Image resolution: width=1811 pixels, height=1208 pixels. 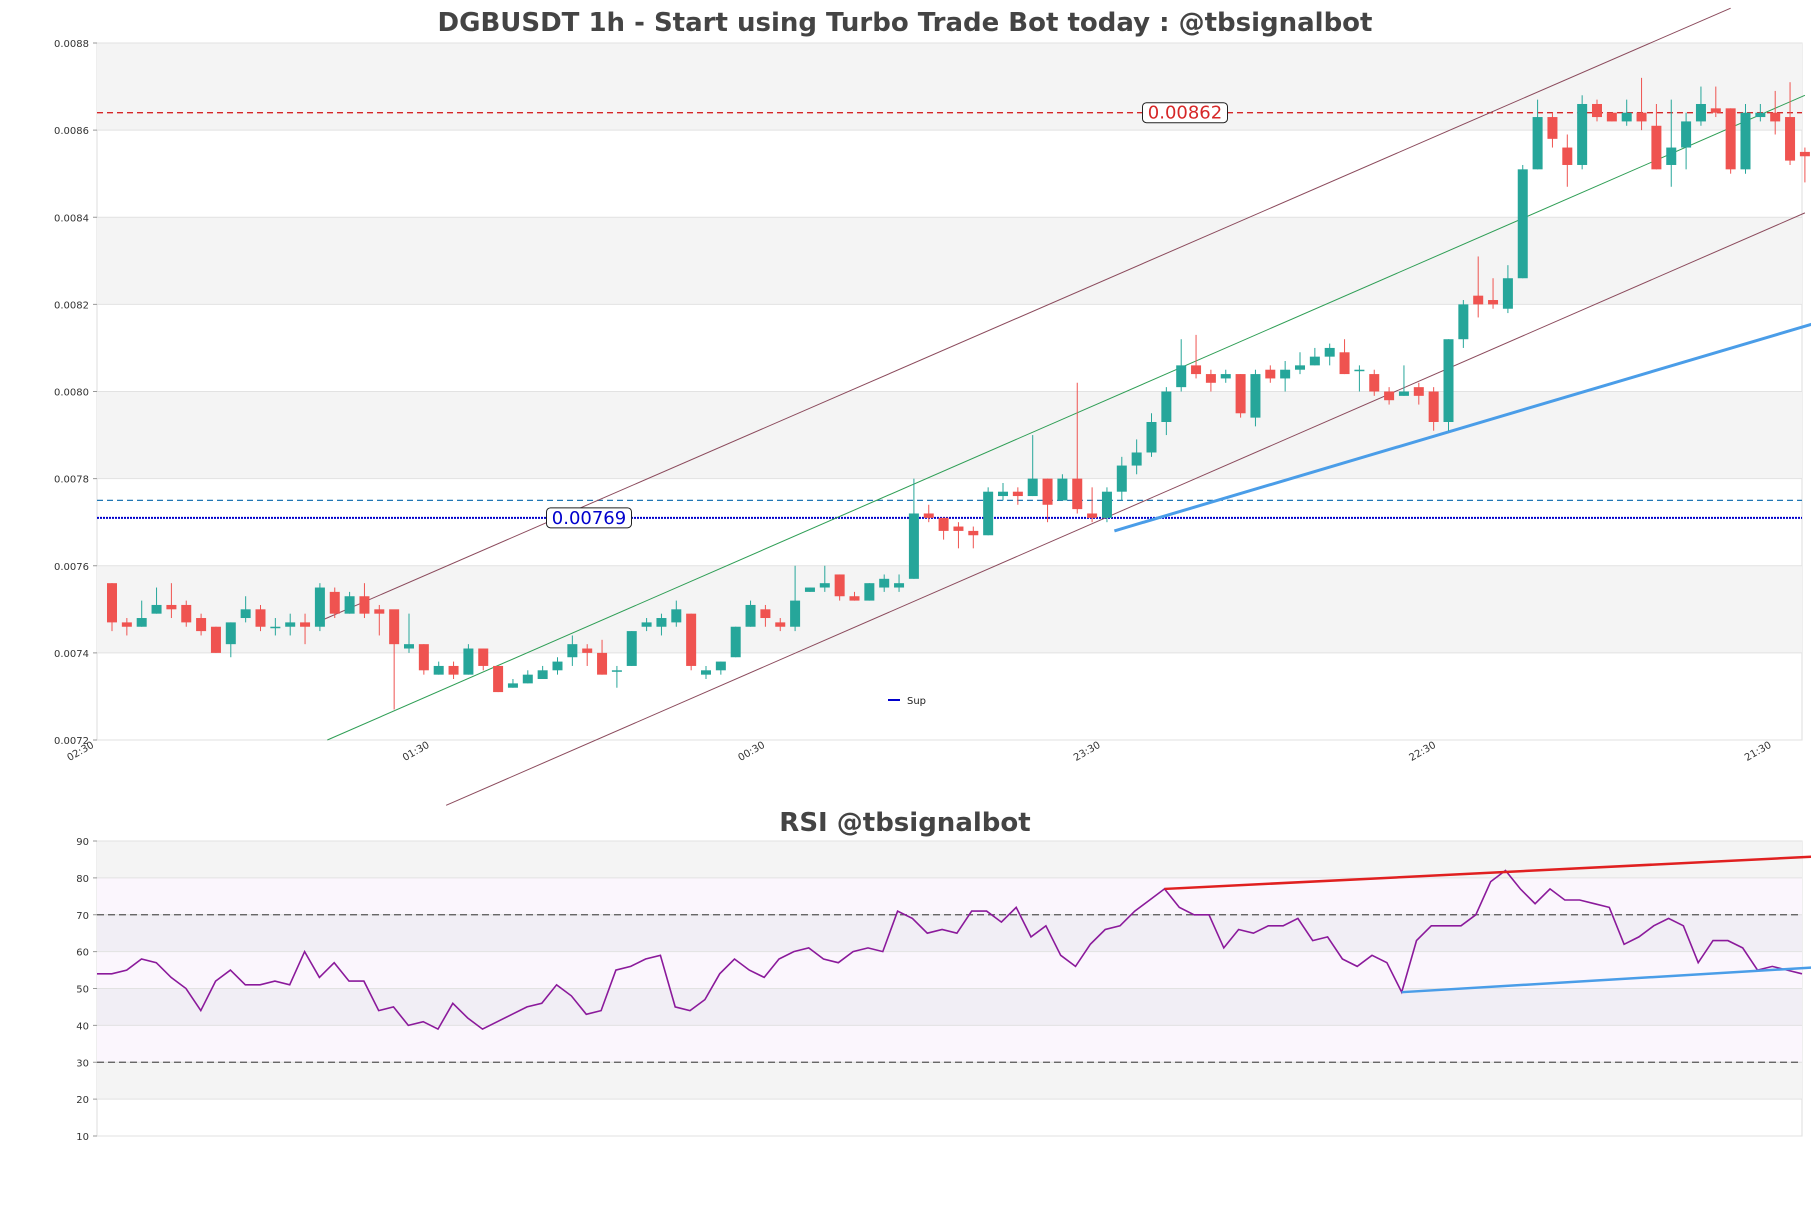 What do you see at coordinates (71, 218) in the screenshot?
I see `y-tick-label: 0.0084` at bounding box center [71, 218].